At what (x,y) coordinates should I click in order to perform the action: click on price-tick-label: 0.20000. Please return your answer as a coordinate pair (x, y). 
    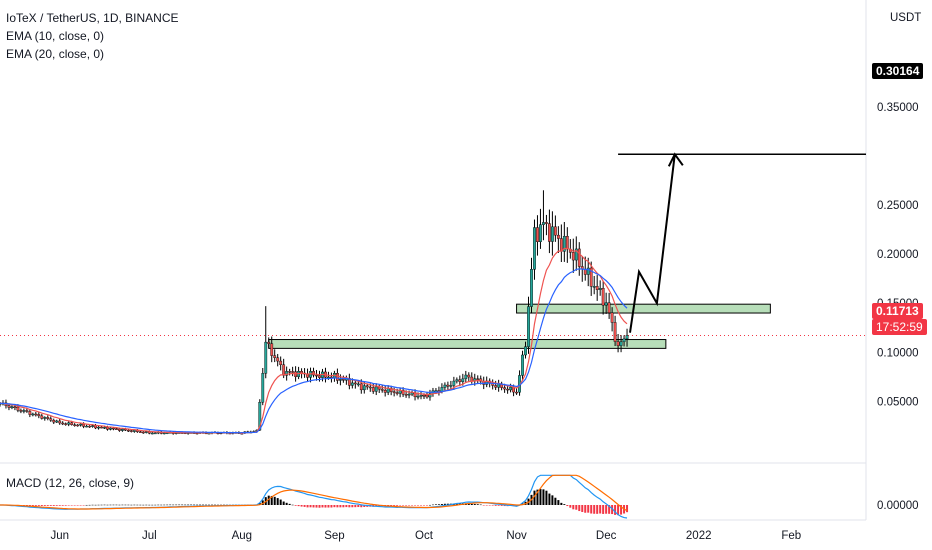
    Looking at the image, I should click on (898, 255).